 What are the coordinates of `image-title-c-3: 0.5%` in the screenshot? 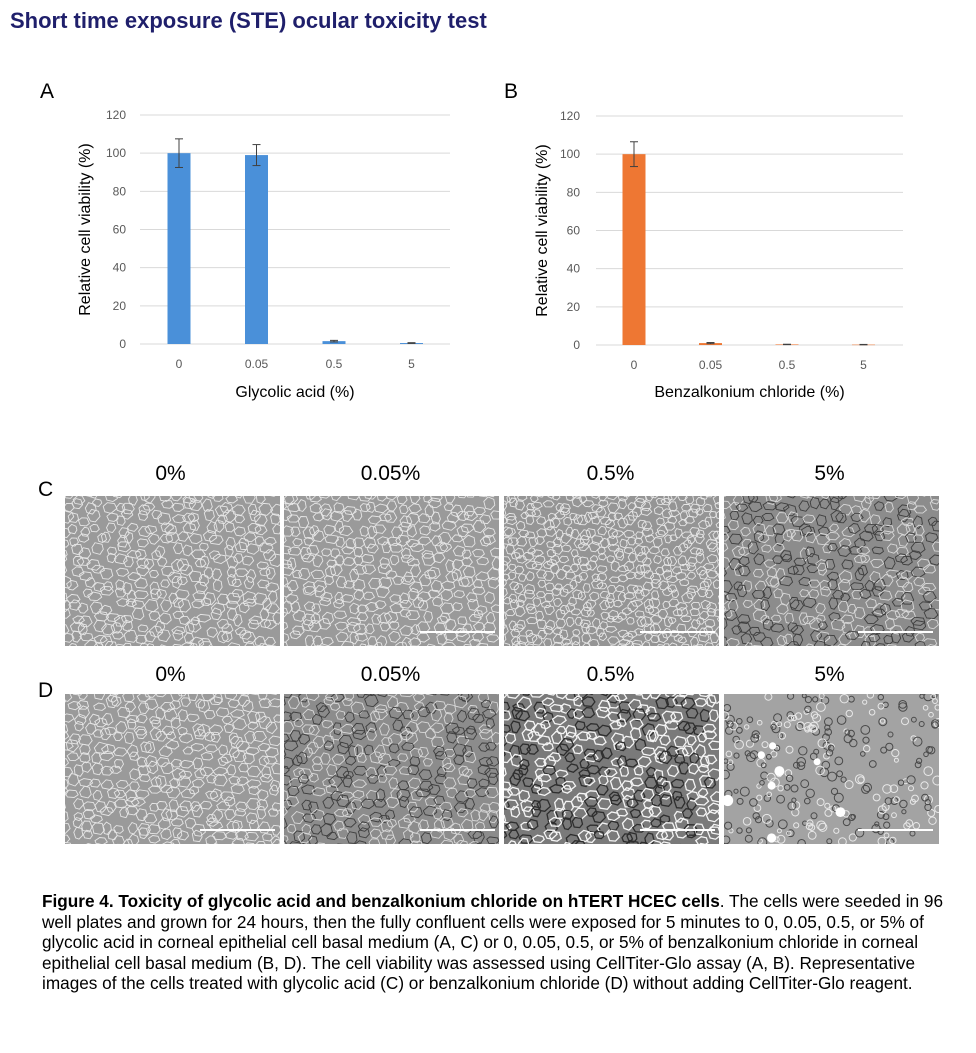 It's located at (610, 473).